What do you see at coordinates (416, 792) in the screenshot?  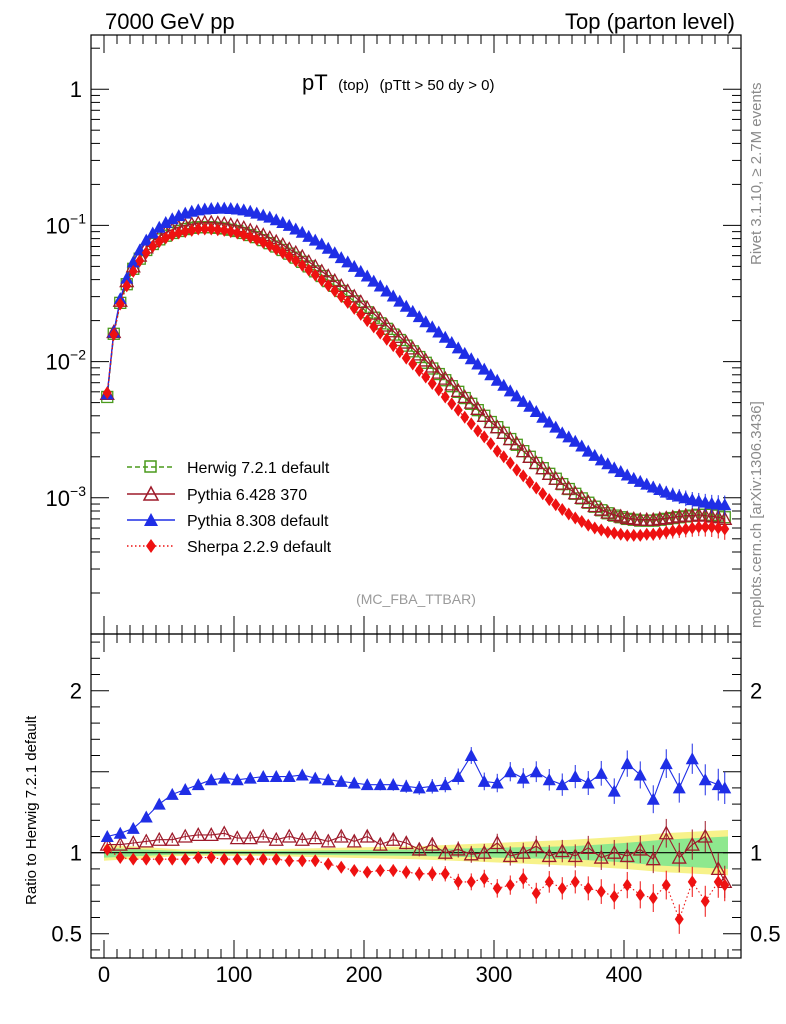 I see `ratio-series-pythia-8-308-default` at bounding box center [416, 792].